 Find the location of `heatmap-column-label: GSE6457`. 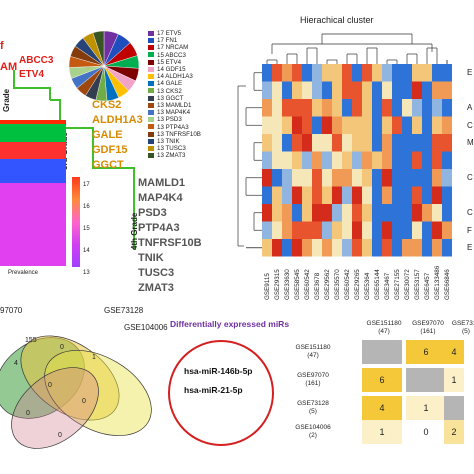

heatmap-column-label: GSE6457 is located at coordinates (427, 286).